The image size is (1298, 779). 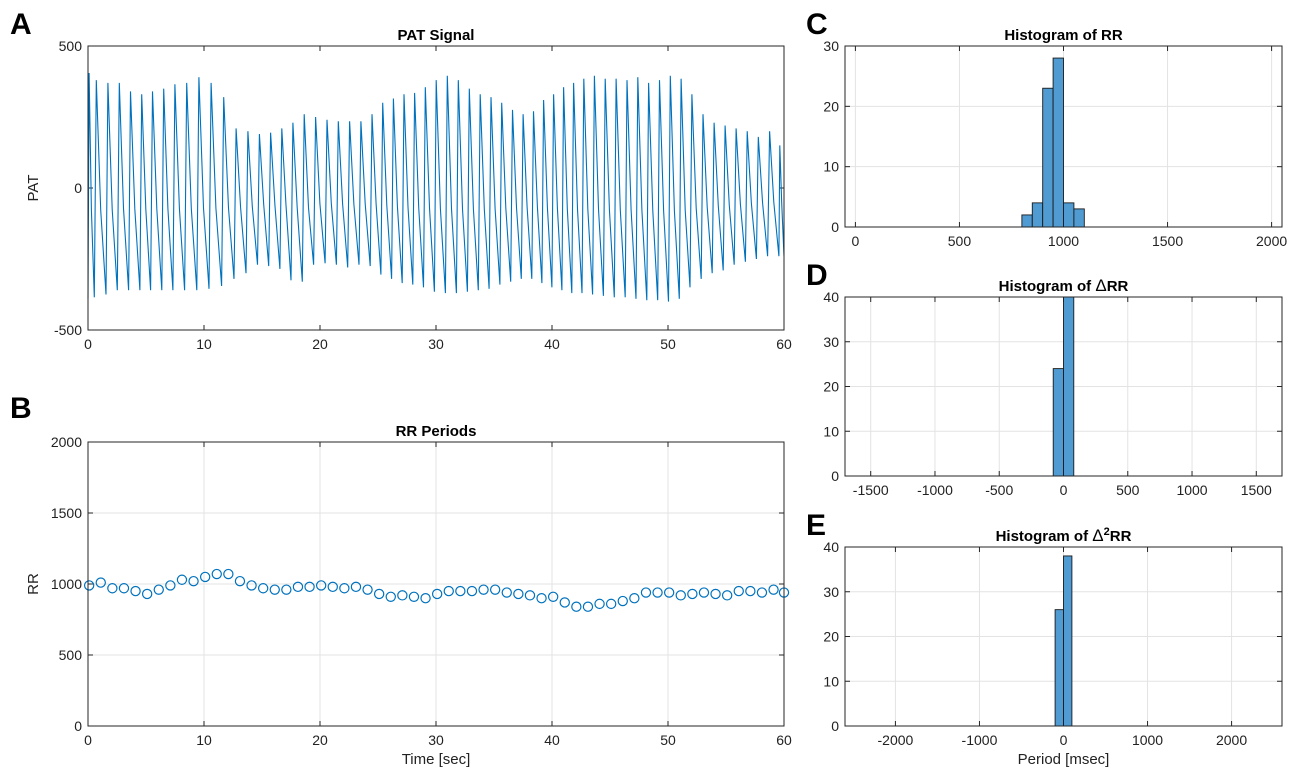 What do you see at coordinates (1063, 35) in the screenshot?
I see `chart-title: Histogram of RR` at bounding box center [1063, 35].